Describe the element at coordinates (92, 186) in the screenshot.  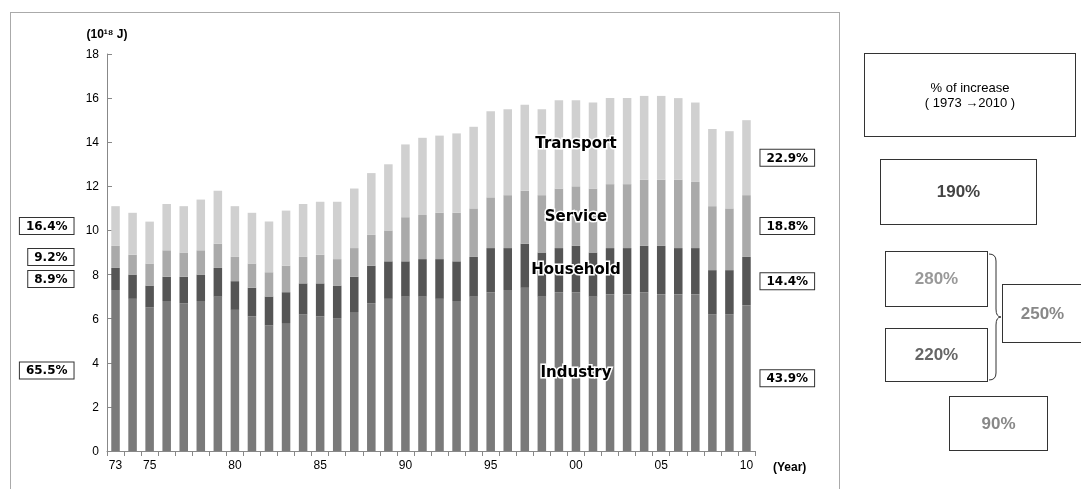
I see `y-tick-label: 12` at that location.